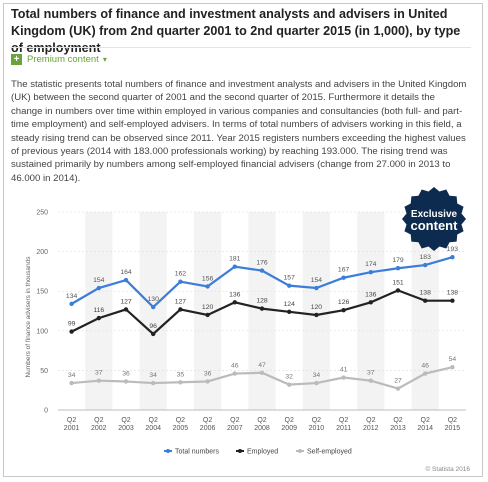 The image size is (488, 482). I want to click on x-tick-label: Q2 2002, so click(99, 424).